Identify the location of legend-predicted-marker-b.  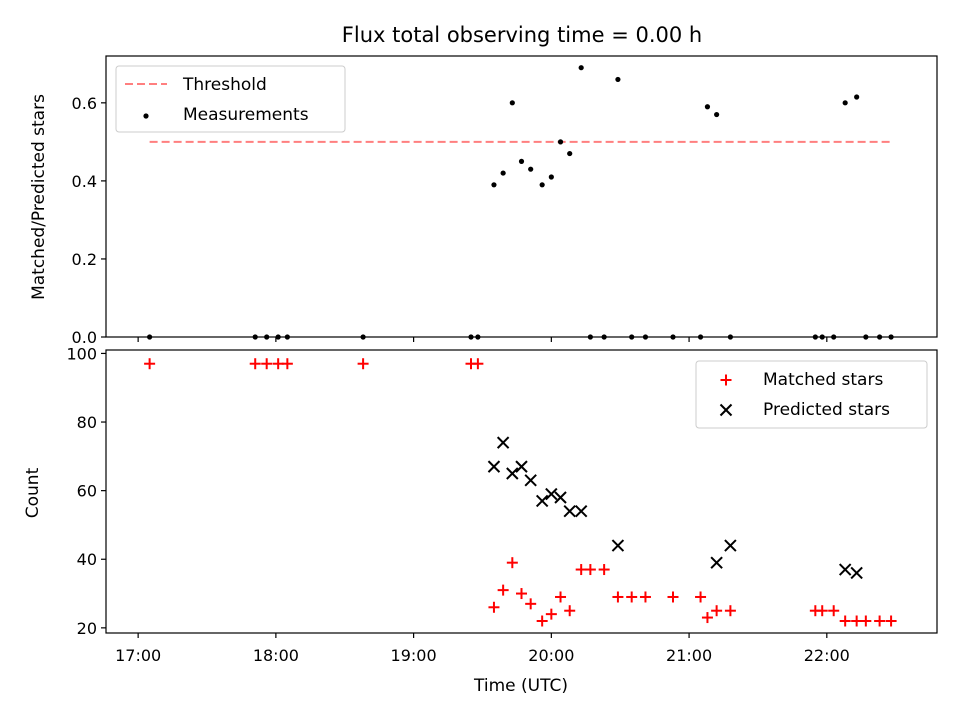
(726, 410).